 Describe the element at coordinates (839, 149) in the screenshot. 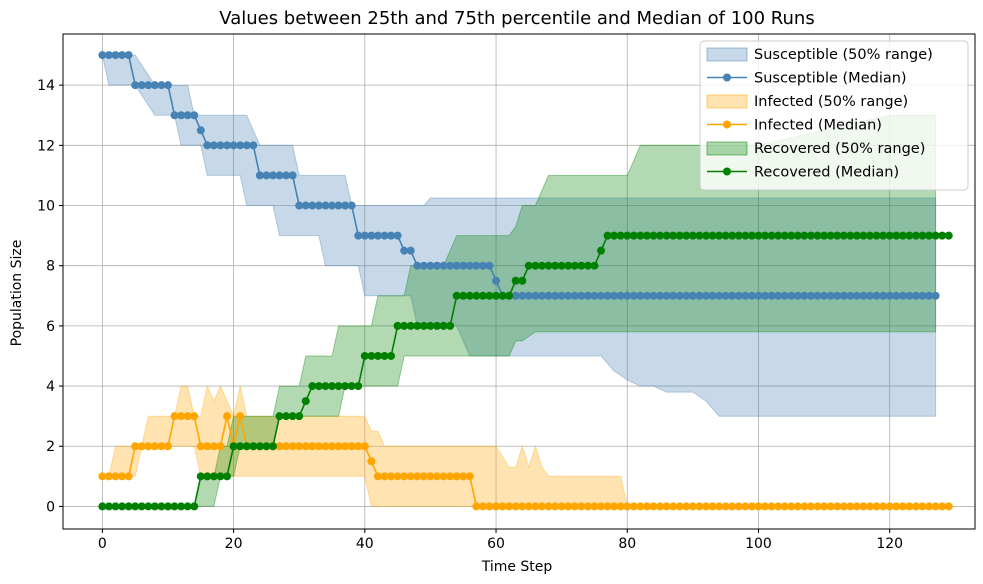

I see `legend-label: Recovered (50% range)` at that location.